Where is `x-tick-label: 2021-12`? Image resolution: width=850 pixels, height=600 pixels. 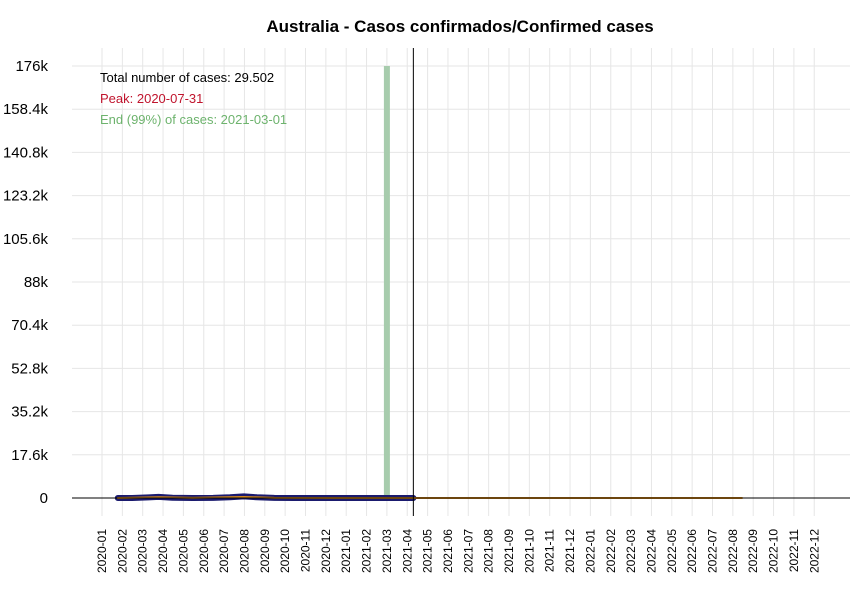 x-tick-label: 2021-12 is located at coordinates (570, 551).